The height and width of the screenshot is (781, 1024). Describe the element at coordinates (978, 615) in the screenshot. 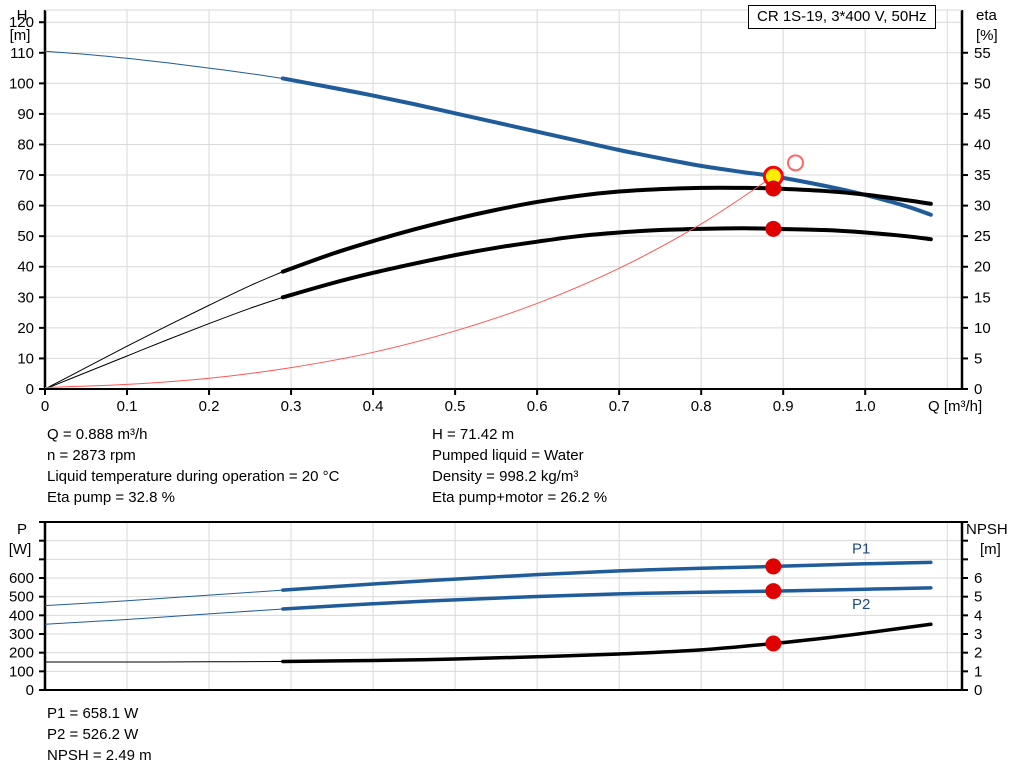

I see `tick-label-right: 4` at that location.